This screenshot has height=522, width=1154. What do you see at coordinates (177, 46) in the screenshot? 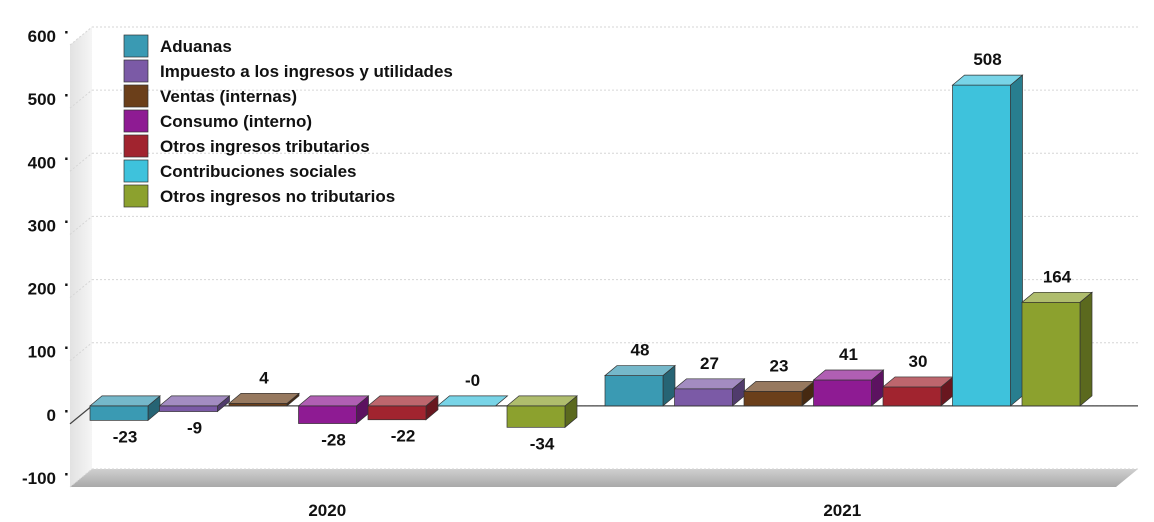
I see `legend-item: Aduanas` at bounding box center [177, 46].